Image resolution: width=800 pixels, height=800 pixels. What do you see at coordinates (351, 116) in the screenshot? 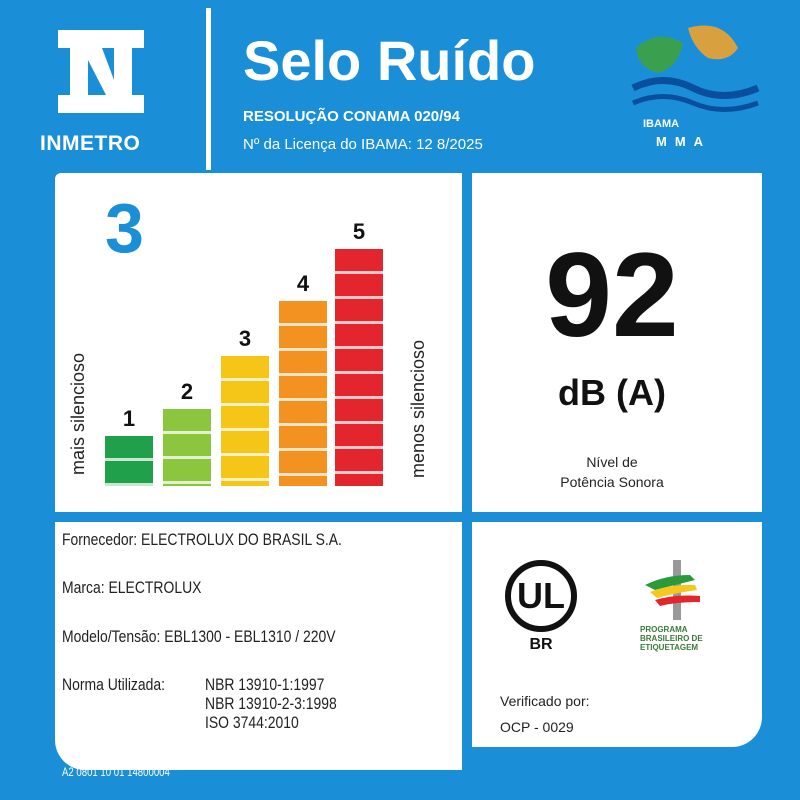
I see `resolution-text: RESOLUÇÃO CONAMA 020/94` at bounding box center [351, 116].